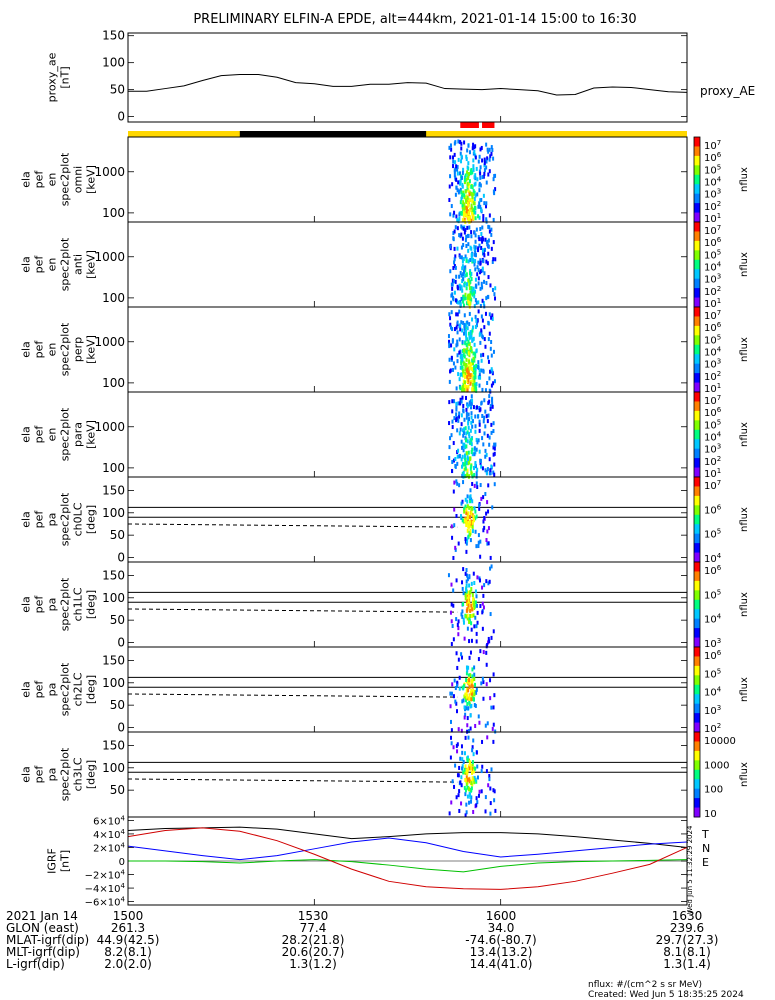  Describe the element at coordinates (59, 689) in the screenshot. I see `y-axis-label-text: elapefpaspec2plotch2LC[deg]` at that location.